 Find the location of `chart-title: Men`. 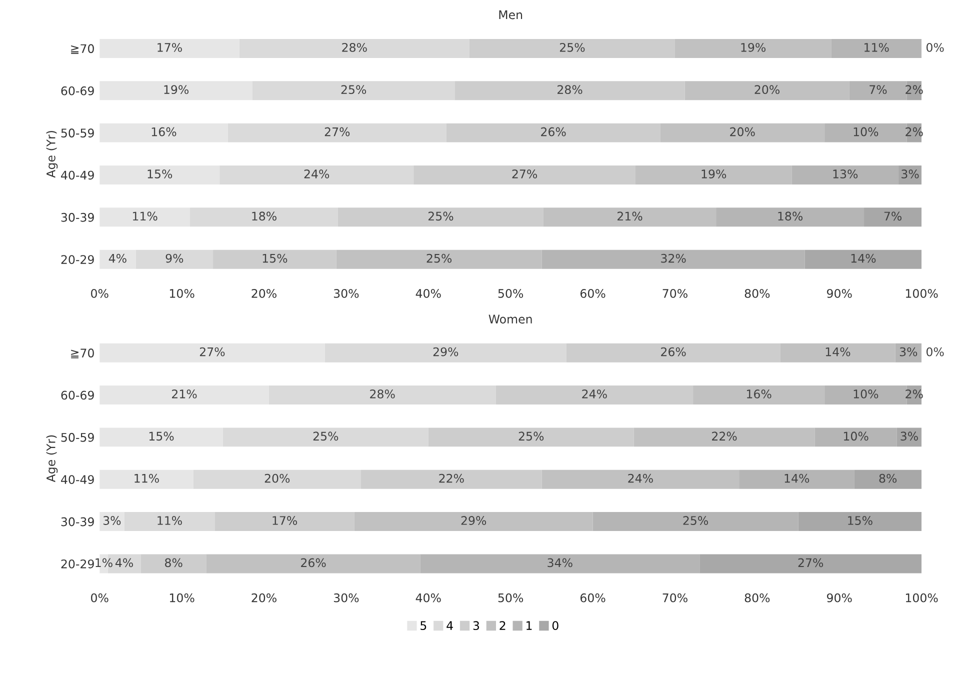

chart-title: Men is located at coordinates (510, 15).